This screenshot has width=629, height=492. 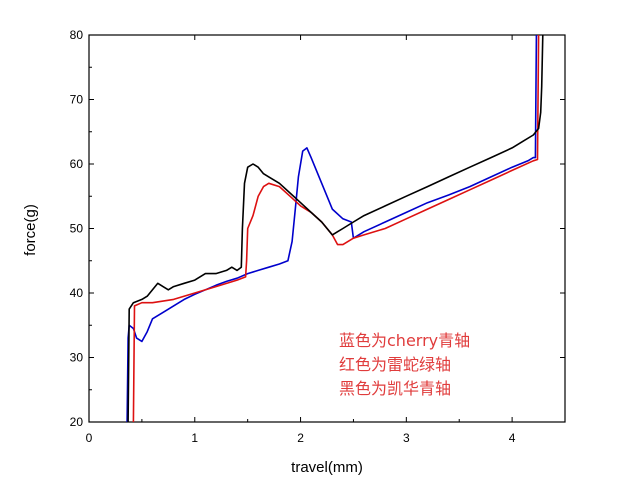 I want to click on x-tick-label: 1, so click(x=194, y=438).